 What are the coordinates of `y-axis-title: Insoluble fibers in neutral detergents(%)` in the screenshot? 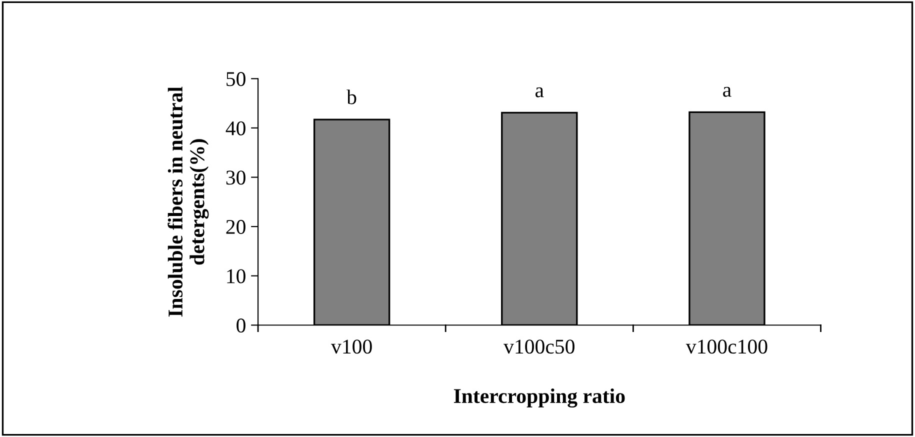 It's located at (188, 201).